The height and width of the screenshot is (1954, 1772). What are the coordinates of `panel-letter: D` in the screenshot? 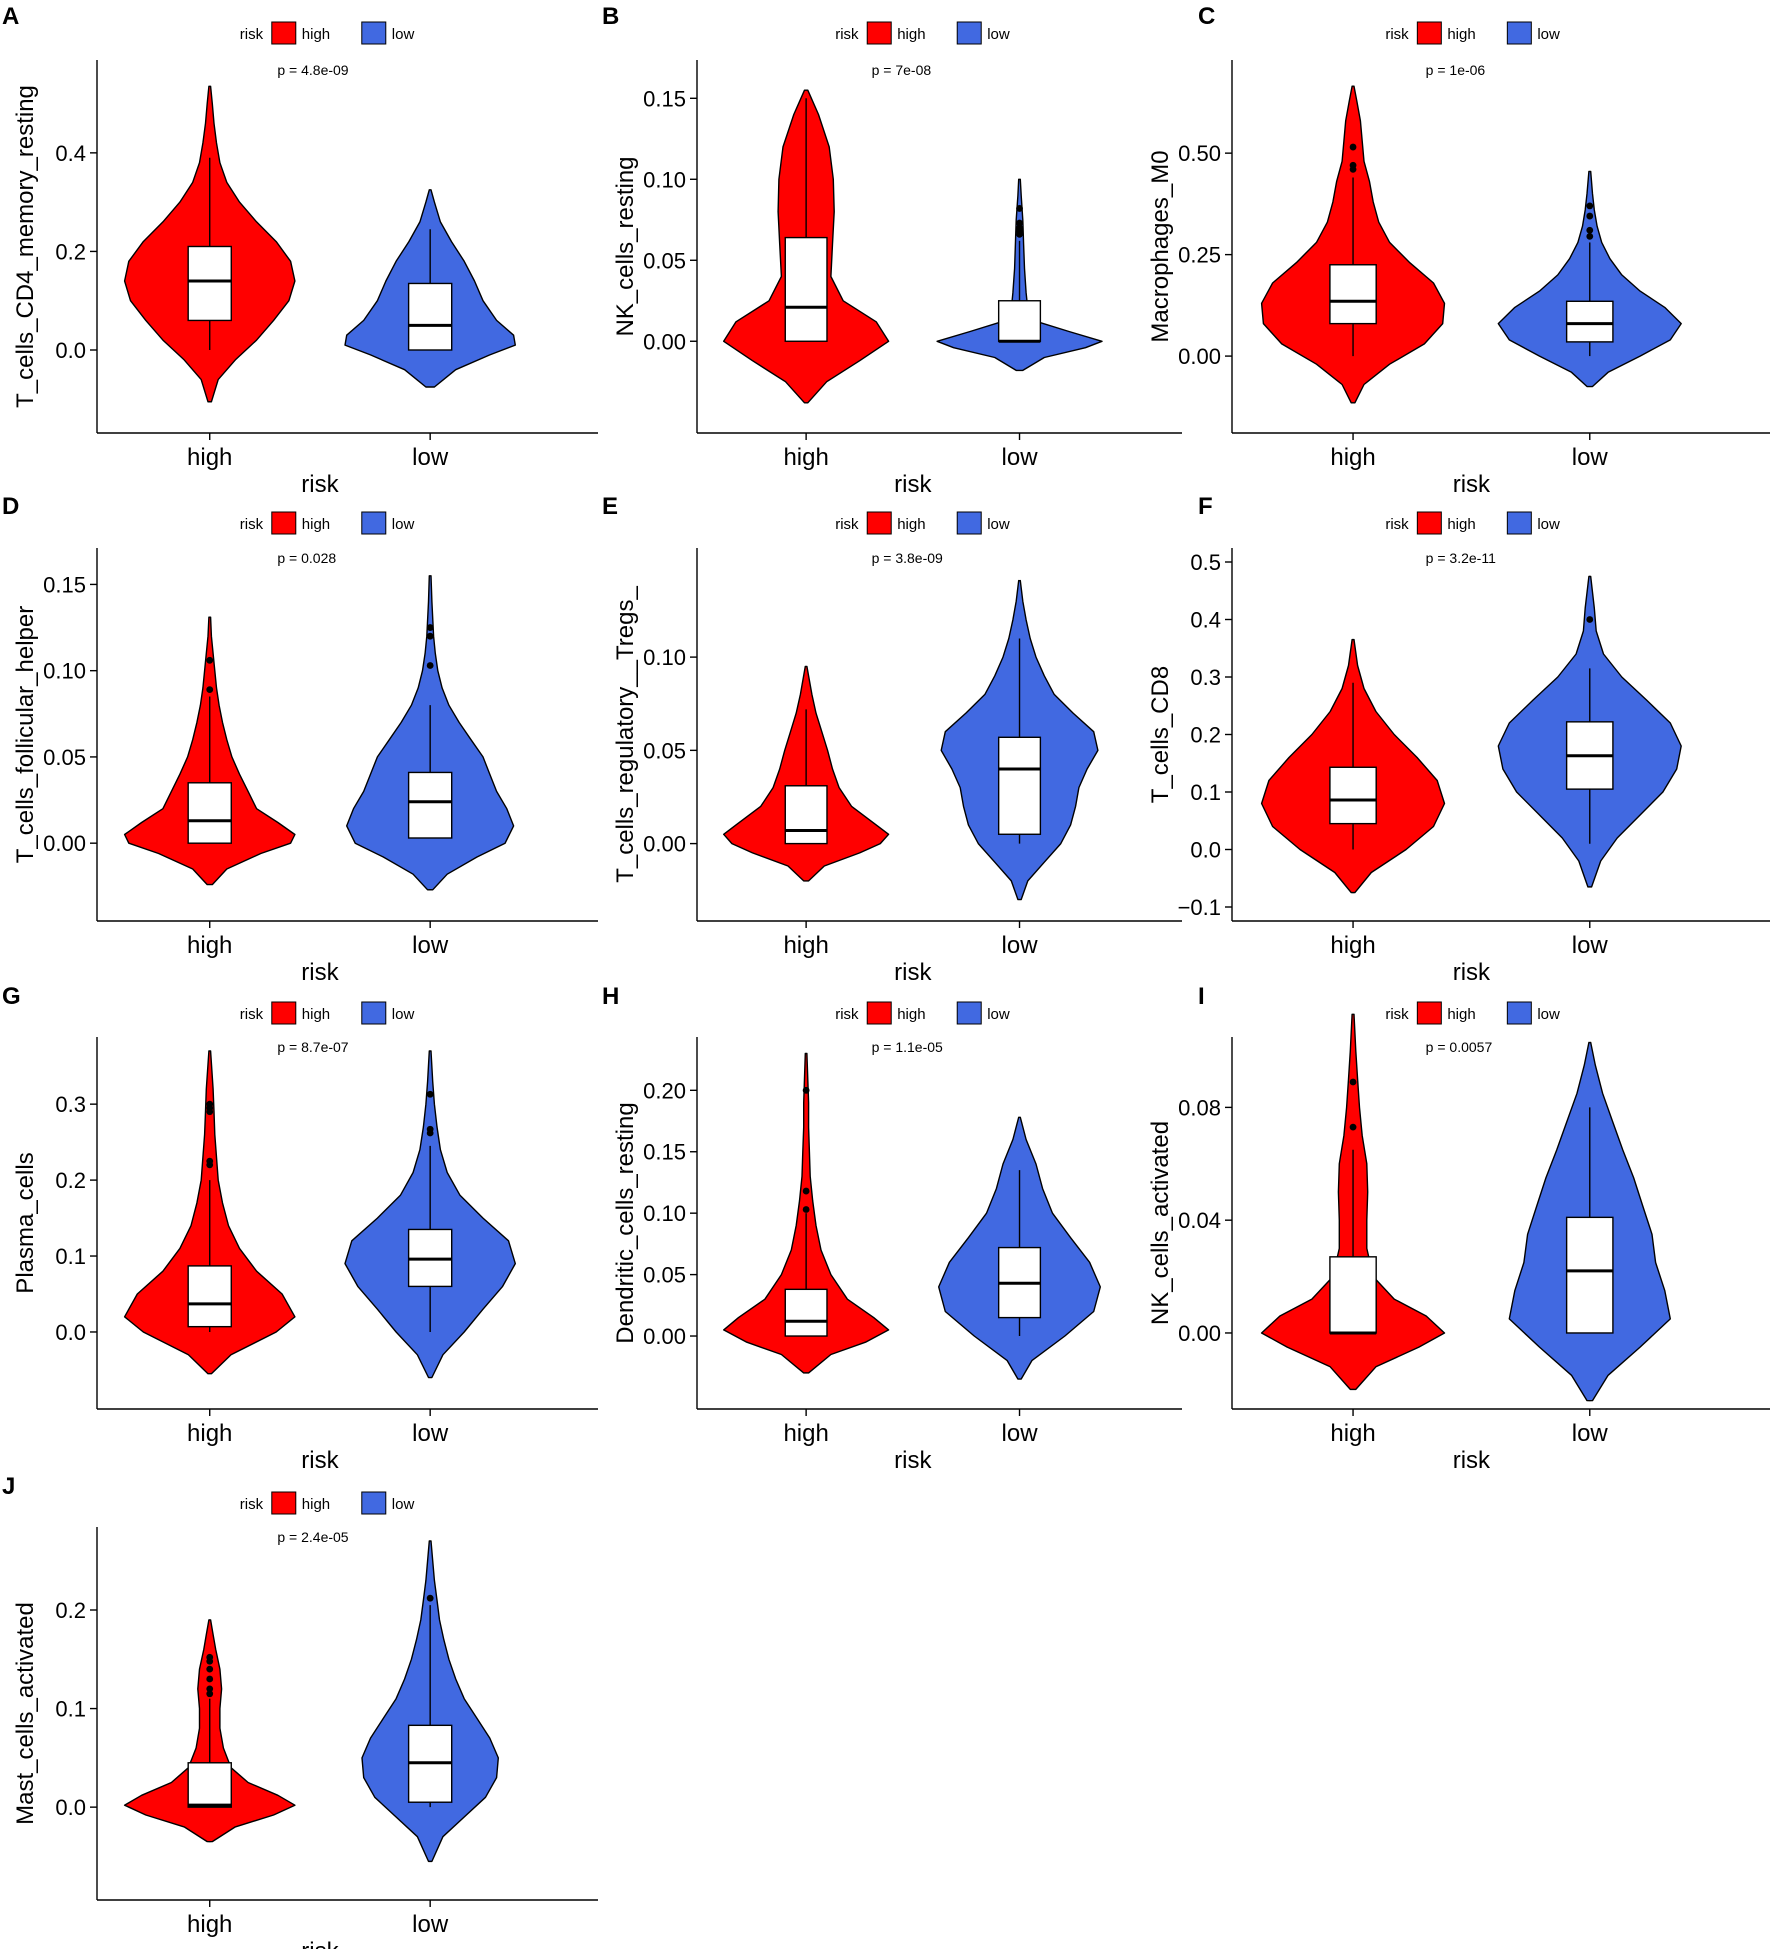 It's located at (10, 506).